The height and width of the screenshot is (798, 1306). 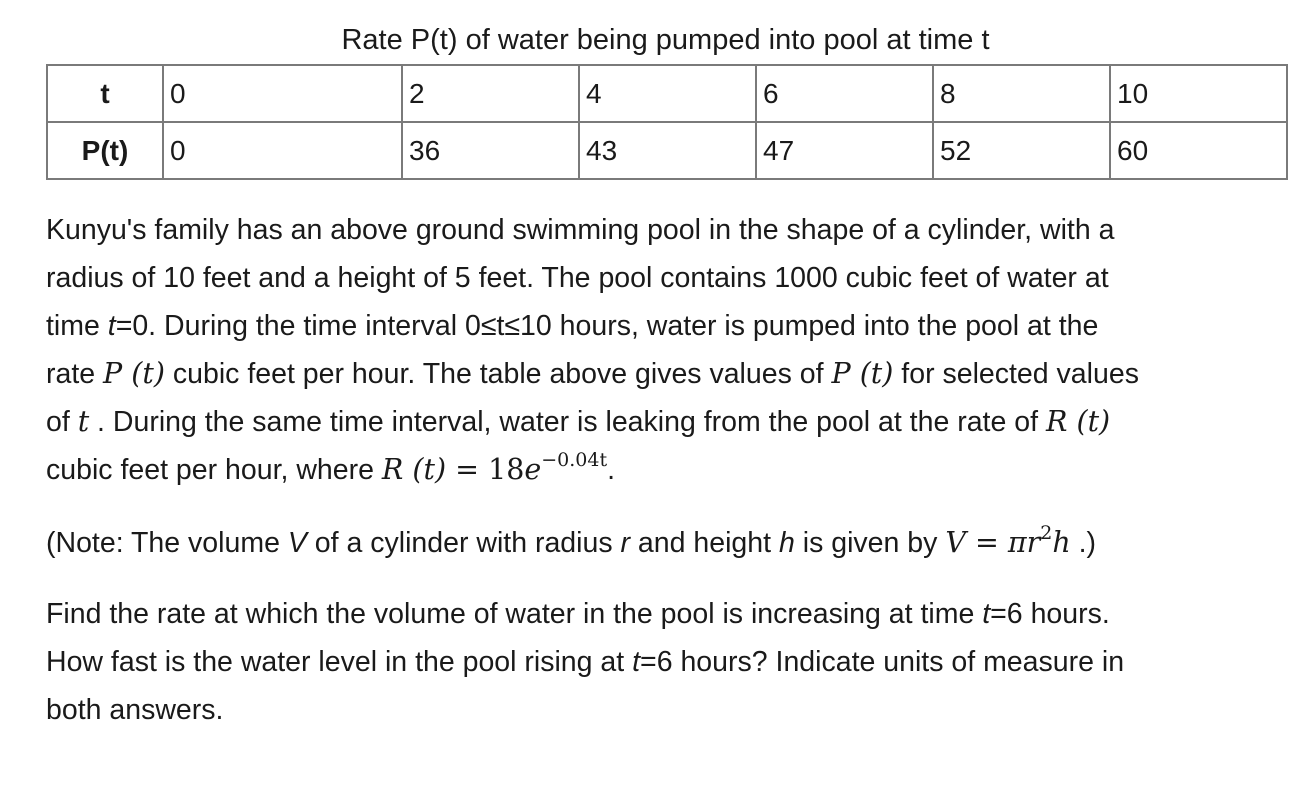 I want to click on text-fragment: of, so click(x=62, y=422).